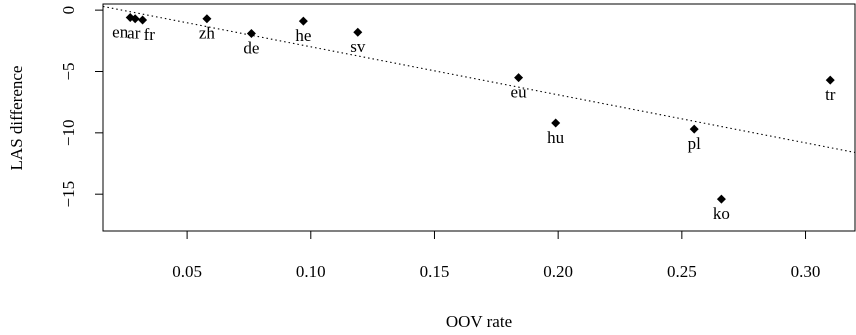 The height and width of the screenshot is (335, 856). What do you see at coordinates (479, 321) in the screenshot?
I see `x-axis-title: OOV rate` at bounding box center [479, 321].